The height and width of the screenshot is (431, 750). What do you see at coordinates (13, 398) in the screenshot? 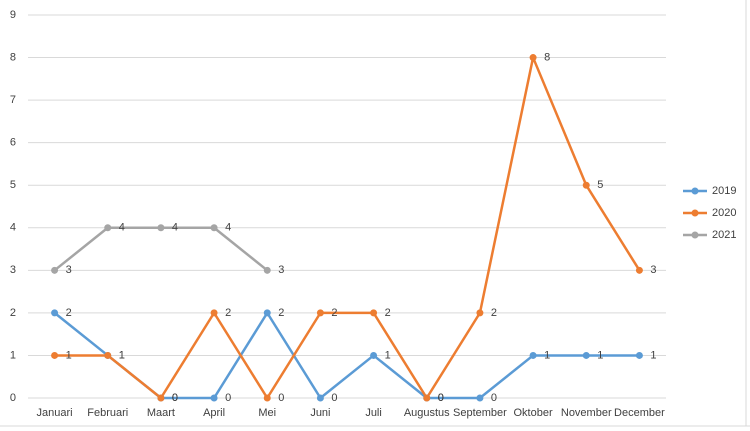
I see `y-tick-label: 0` at bounding box center [13, 398].